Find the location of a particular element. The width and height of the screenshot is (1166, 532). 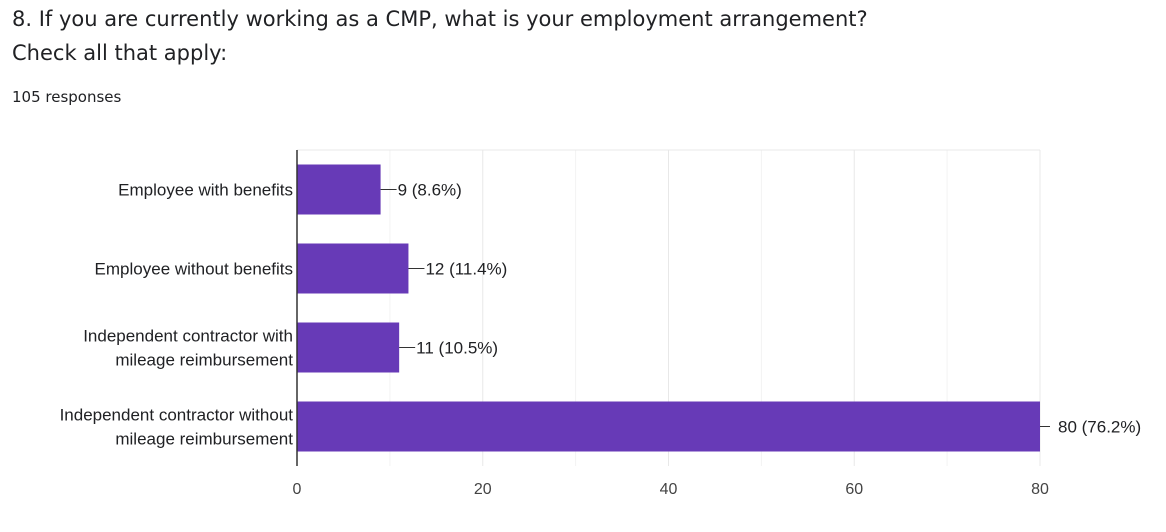

x-tick-label: 40 is located at coordinates (669, 489).